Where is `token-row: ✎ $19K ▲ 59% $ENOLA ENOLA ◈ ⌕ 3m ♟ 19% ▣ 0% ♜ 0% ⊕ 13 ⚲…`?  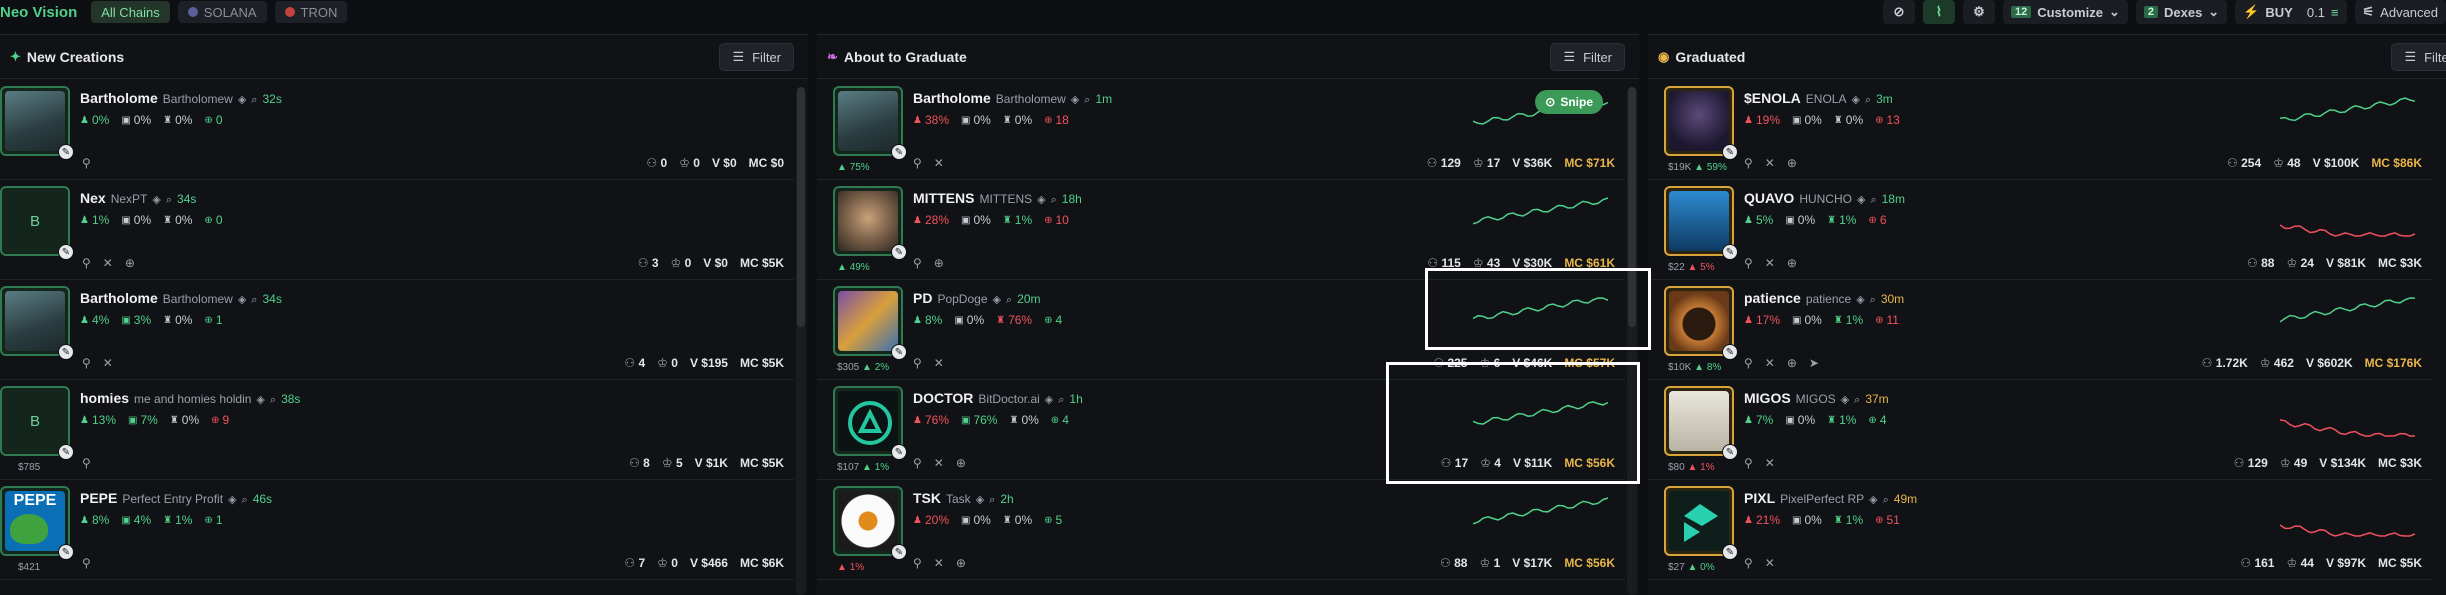 token-row: ✎ $19K ▲ 59% $ENOLA ENOLA ◈ ⌕ 3m ♟ 19% ▣ 0% ♜ 0% ⊕ 13 ⚲… is located at coordinates (2040, 130).